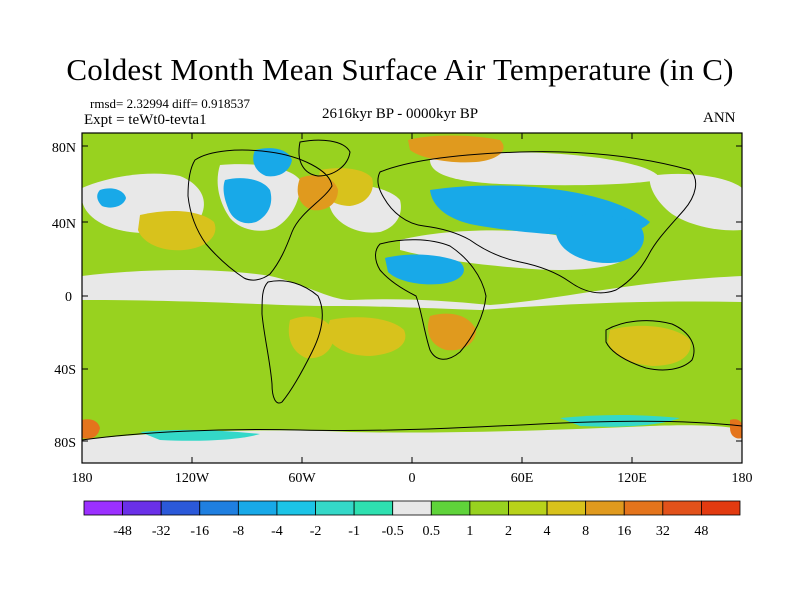 The height and width of the screenshot is (600, 800). Describe the element at coordinates (431, 299) in the screenshot. I see `africa-coast` at that location.